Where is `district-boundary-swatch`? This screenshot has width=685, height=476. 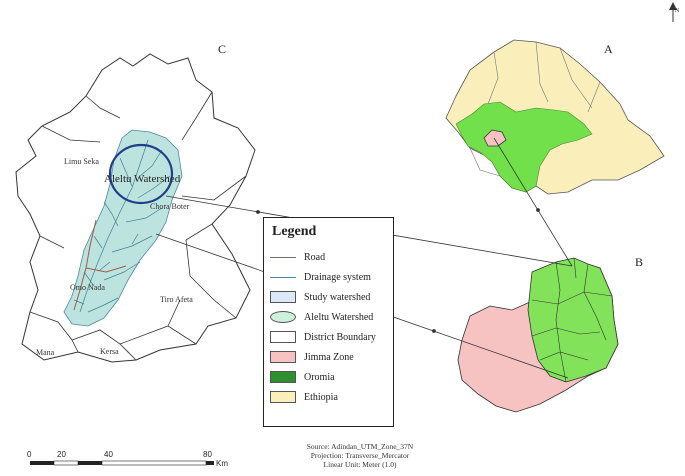 district-boundary-swatch is located at coordinates (283, 337).